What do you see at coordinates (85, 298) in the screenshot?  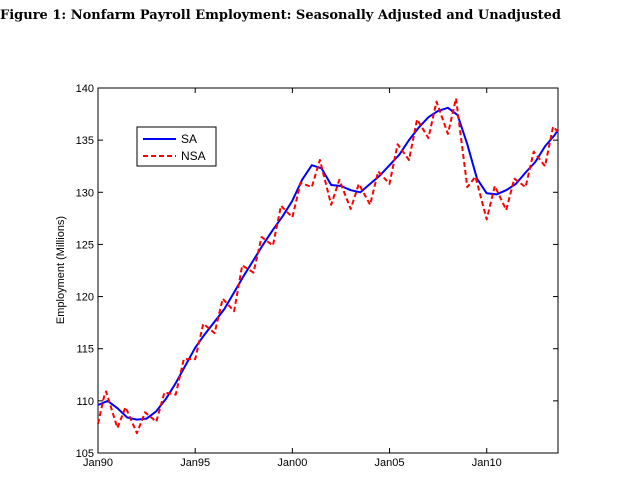 I see `y-tick-label: 120` at bounding box center [85, 298].